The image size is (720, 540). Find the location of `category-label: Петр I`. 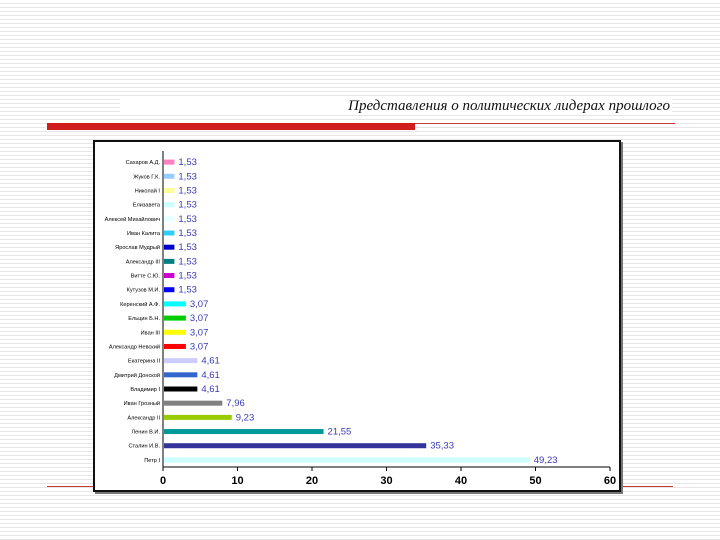

category-label: Петр I is located at coordinates (152, 461).